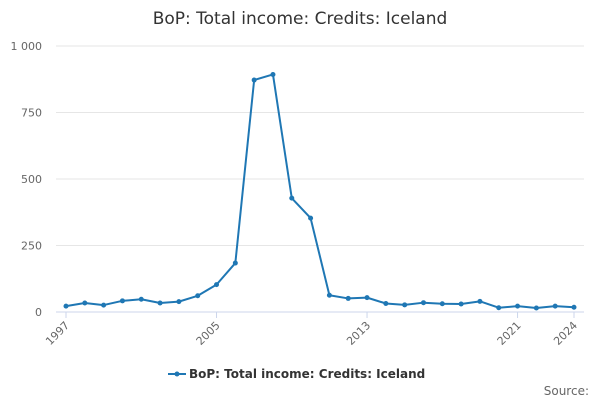  I want to click on x-tick-label: 2005, so click(208, 333).